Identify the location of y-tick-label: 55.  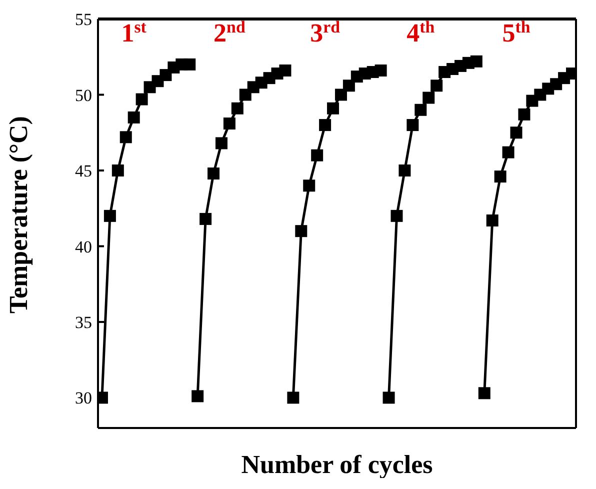
(83, 20).